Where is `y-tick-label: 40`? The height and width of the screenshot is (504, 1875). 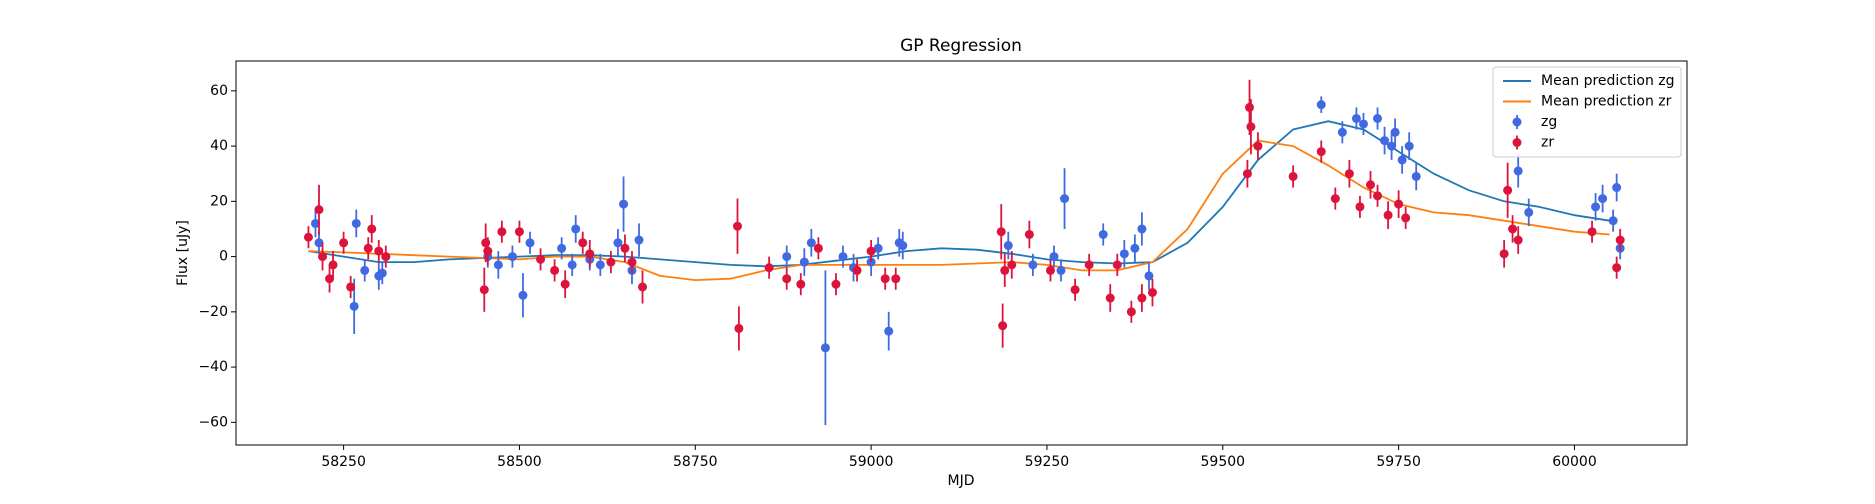
y-tick-label: 40 is located at coordinates (219, 146).